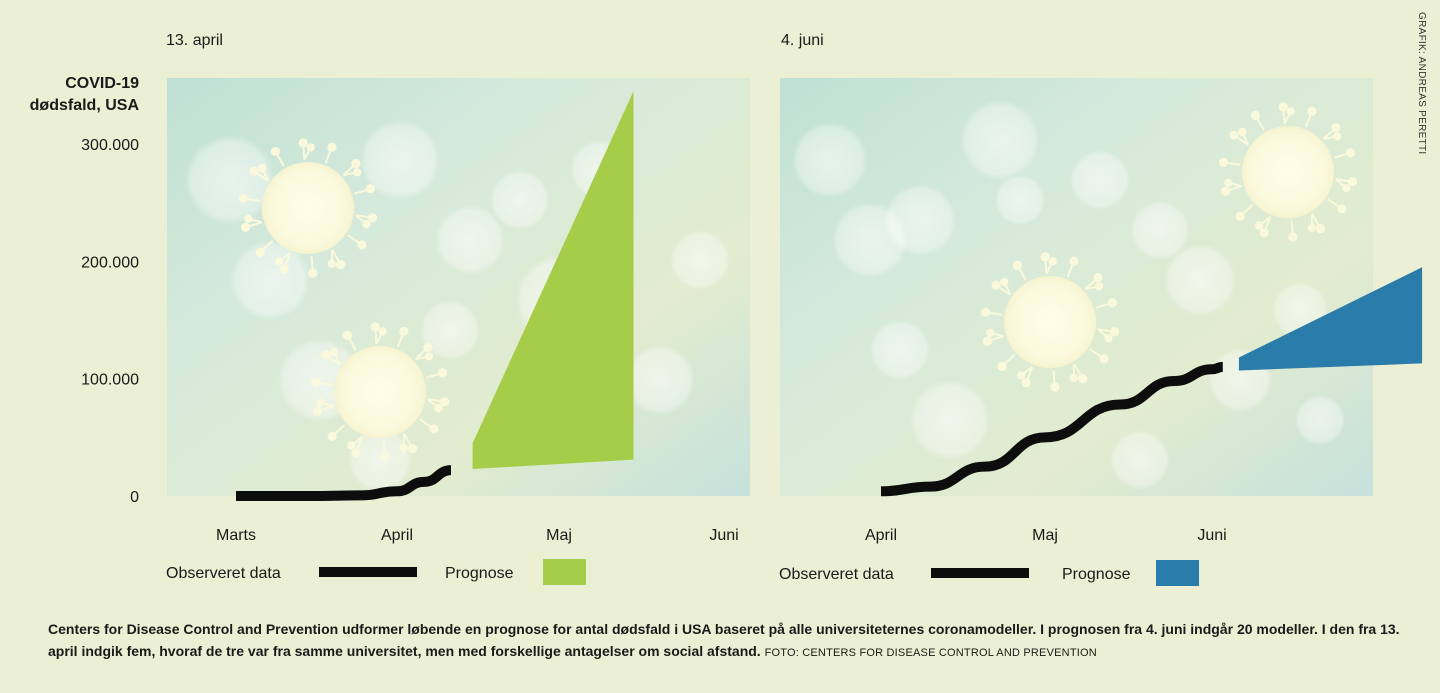  Describe the element at coordinates (477, 535) in the screenshot. I see `x-axis-ticks-april: Marts April Maj Juni` at that location.